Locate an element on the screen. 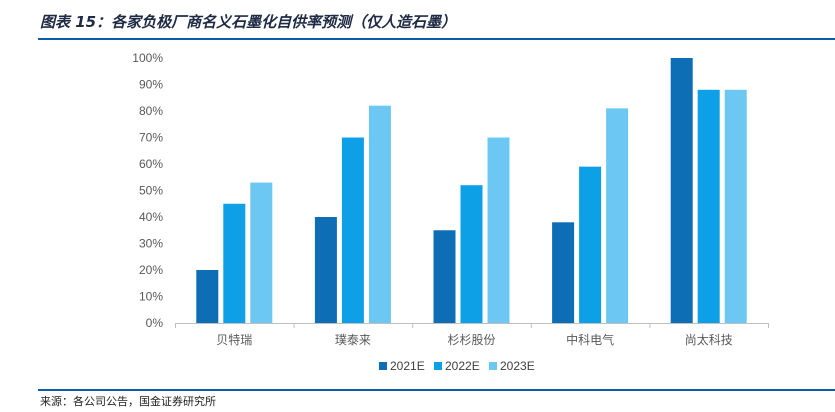  y-tick-label: 50% is located at coordinates (151, 191).